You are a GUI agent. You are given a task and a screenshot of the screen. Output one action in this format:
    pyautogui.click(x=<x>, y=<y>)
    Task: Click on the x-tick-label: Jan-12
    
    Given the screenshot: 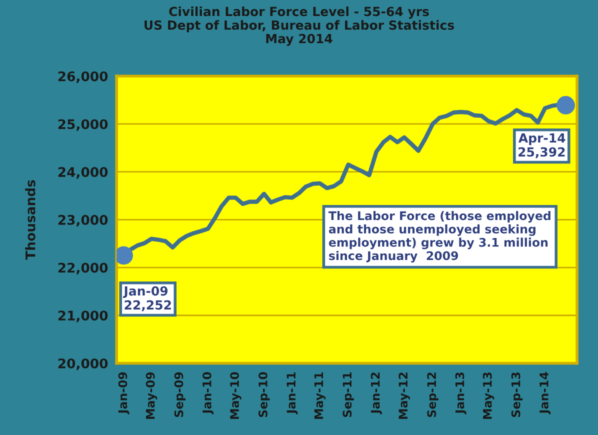 What is the action you would take?
    pyautogui.click(x=376, y=393)
    